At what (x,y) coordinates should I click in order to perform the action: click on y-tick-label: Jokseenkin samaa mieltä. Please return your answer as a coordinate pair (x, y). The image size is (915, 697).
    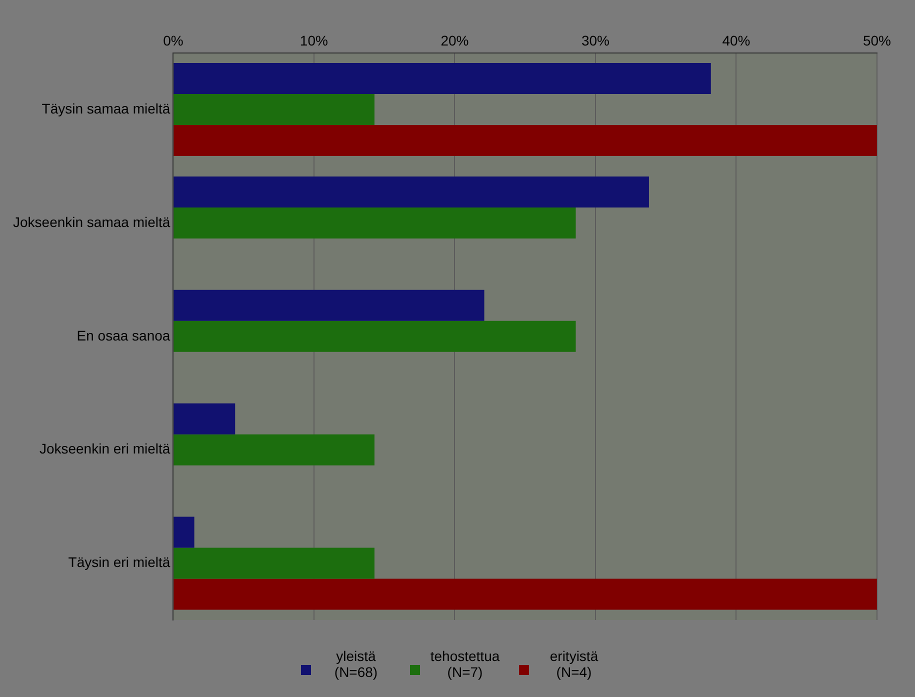
    Looking at the image, I should click on (91, 222).